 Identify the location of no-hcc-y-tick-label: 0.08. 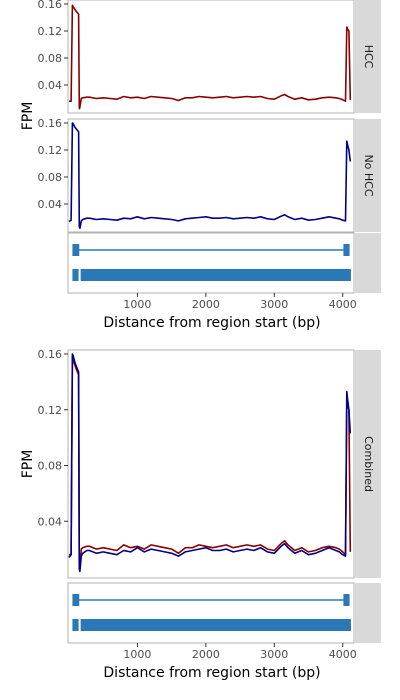
(50, 177).